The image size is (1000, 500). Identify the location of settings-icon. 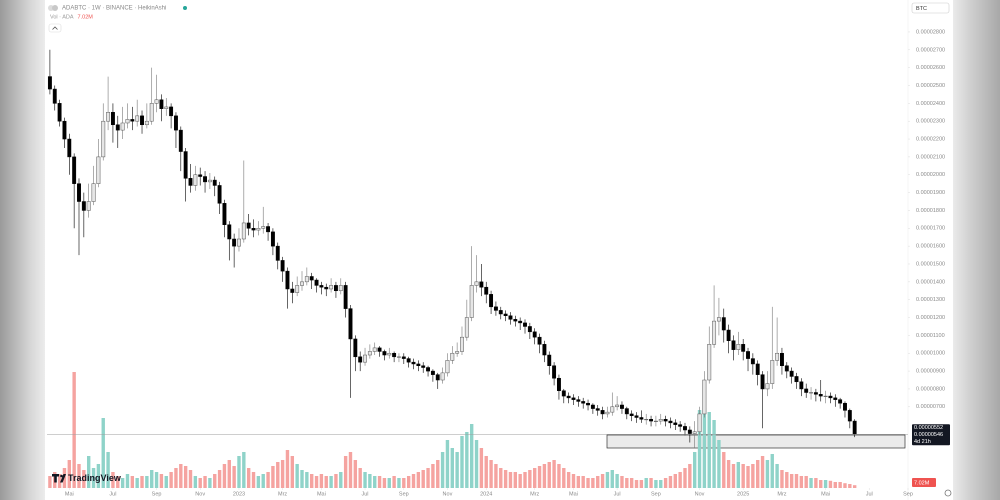
(948, 493).